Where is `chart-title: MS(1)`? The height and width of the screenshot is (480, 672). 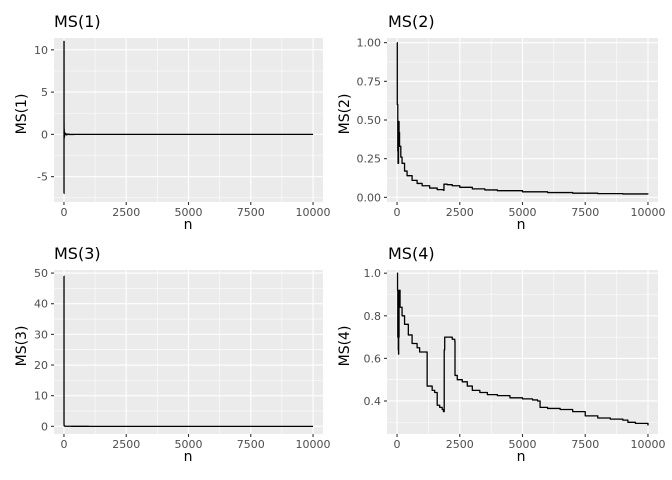
chart-title: MS(1) is located at coordinates (77, 21).